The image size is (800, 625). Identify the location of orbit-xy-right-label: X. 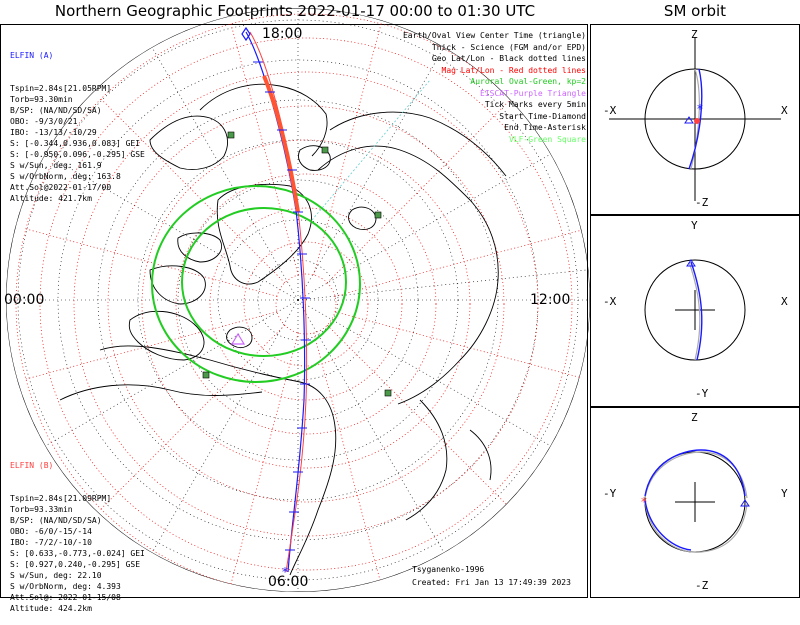
(784, 301).